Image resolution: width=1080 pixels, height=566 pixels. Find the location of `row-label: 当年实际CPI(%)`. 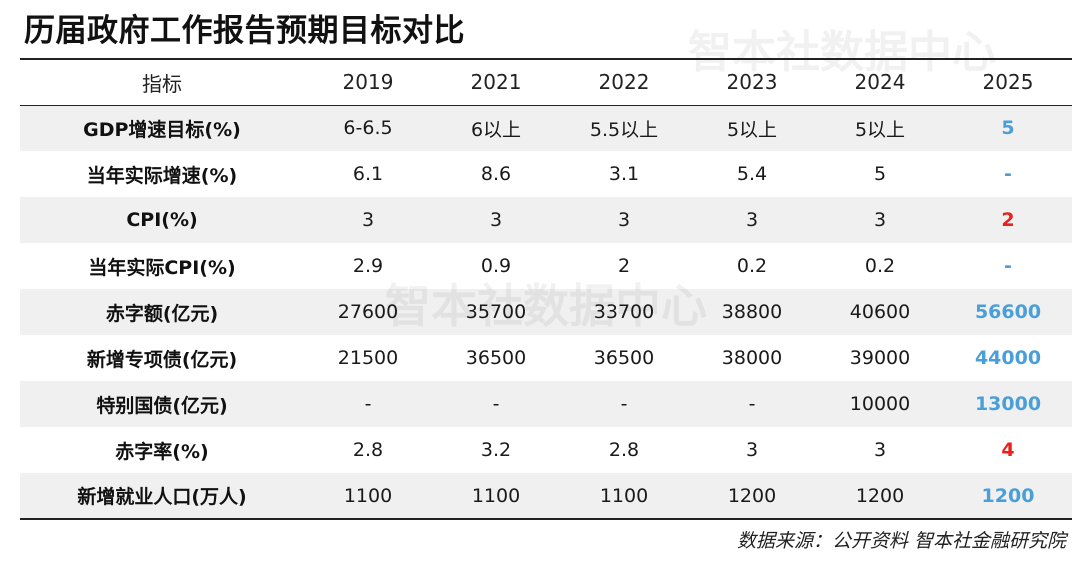

row-label: 当年实际CPI(%) is located at coordinates (162, 267).